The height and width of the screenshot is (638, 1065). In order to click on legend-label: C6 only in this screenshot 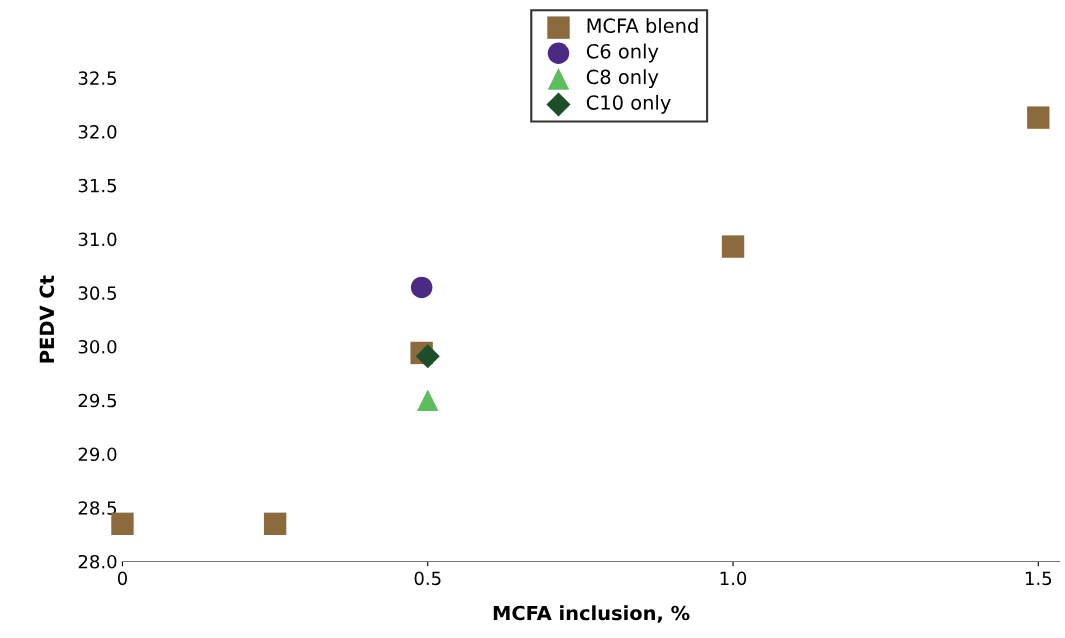, I will do `click(622, 53)`.